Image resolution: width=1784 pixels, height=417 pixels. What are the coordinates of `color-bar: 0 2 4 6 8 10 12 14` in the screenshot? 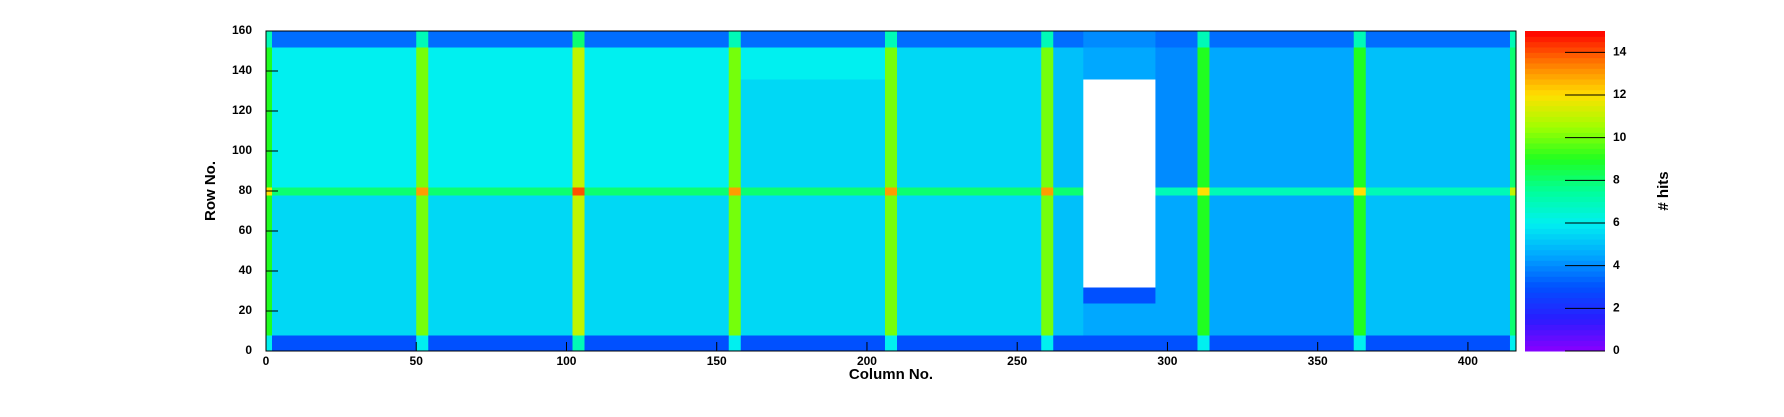 It's located at (1576, 194).